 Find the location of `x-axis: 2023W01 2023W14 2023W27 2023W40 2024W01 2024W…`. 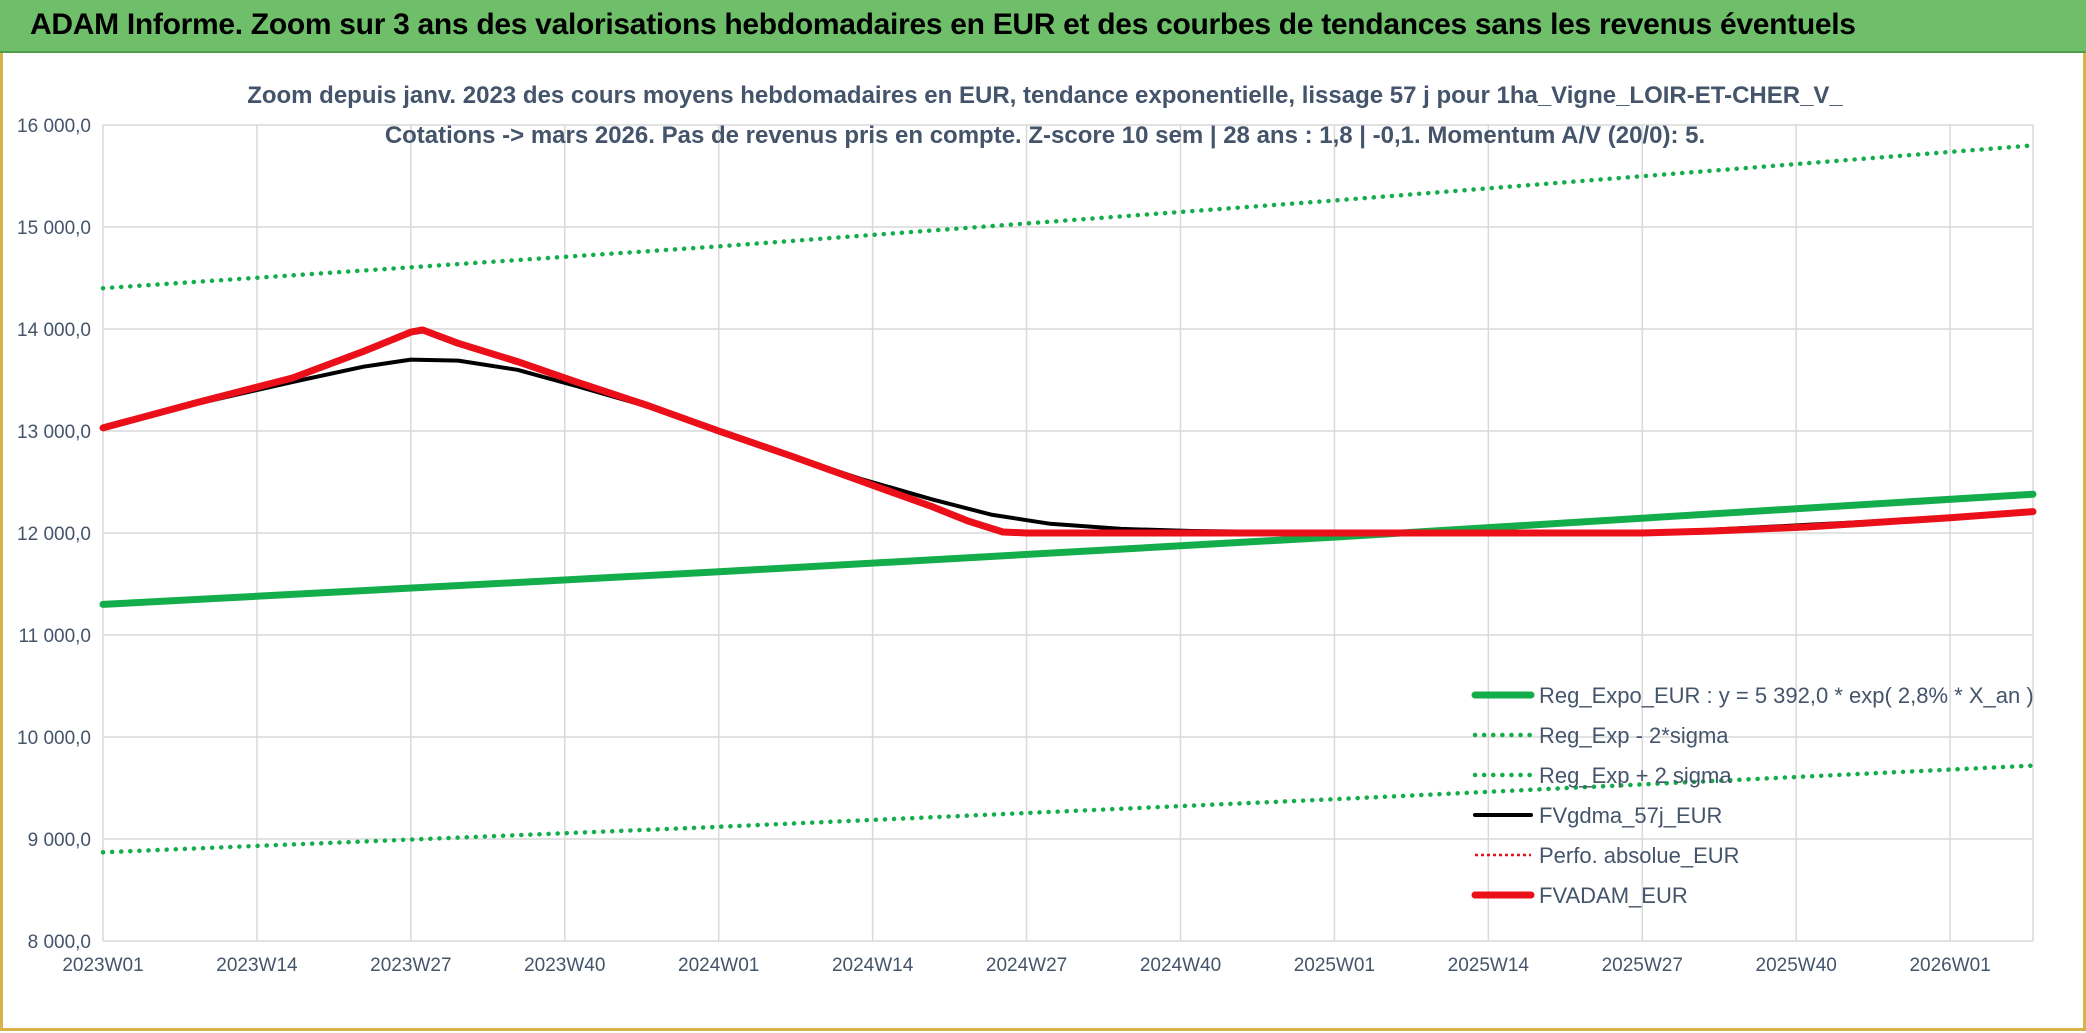

x-axis: 2023W01 2023W14 2023W27 2023W40 2024W01 2024W… is located at coordinates (1026, 965).